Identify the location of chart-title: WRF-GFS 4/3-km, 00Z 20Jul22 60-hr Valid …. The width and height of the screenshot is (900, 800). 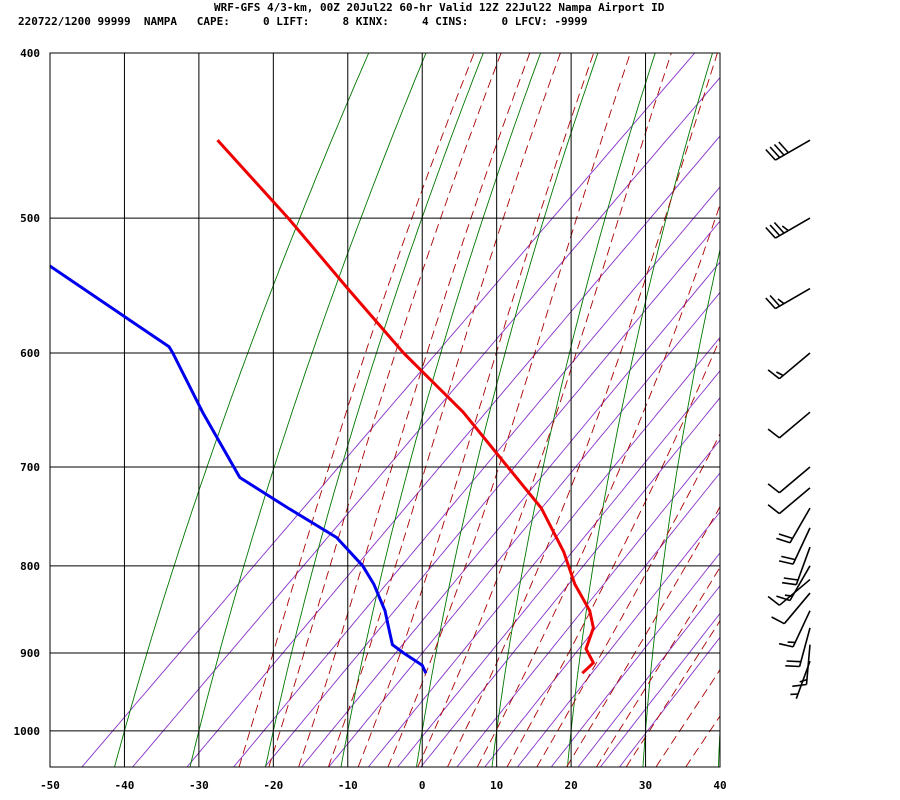
(439, 7).